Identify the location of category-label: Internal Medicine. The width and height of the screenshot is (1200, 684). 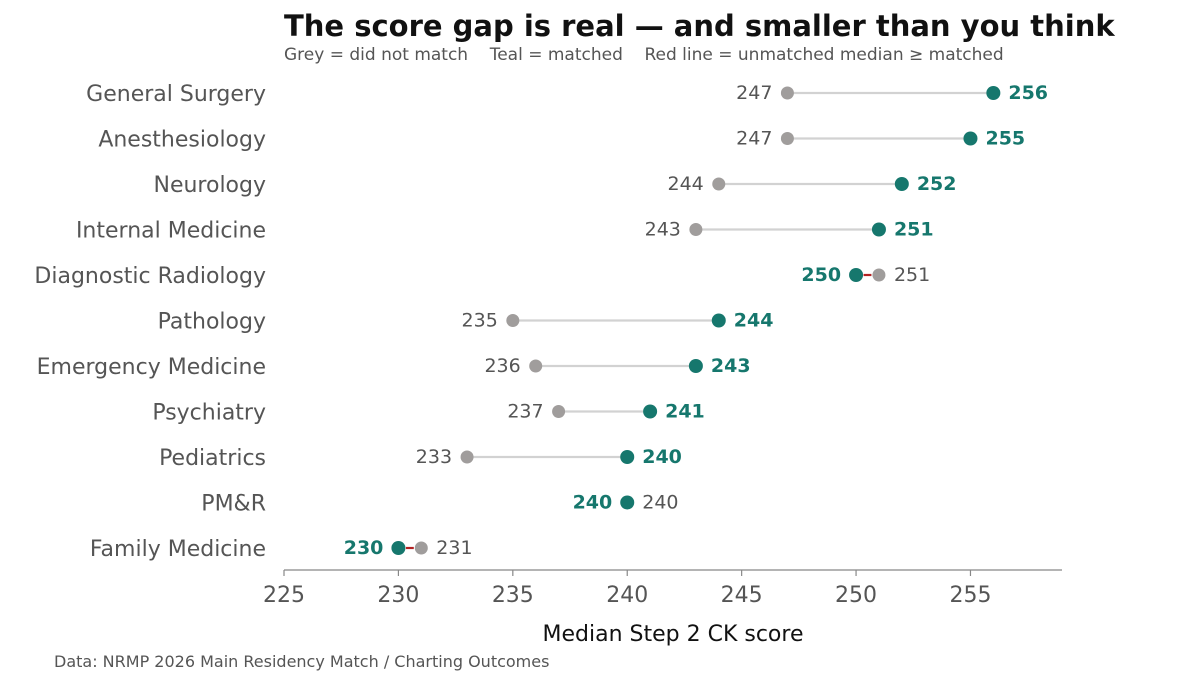
(171, 231).